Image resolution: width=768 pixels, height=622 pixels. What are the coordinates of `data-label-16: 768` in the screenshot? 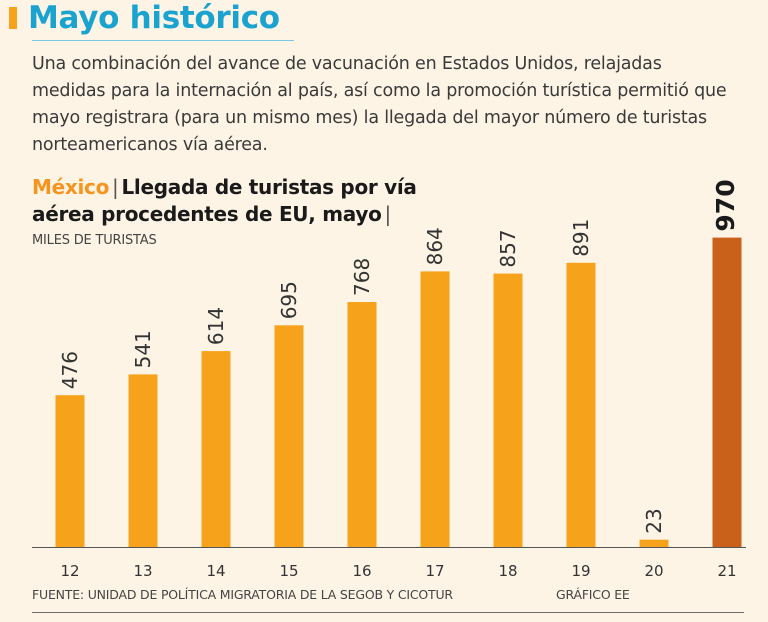 It's located at (362, 277).